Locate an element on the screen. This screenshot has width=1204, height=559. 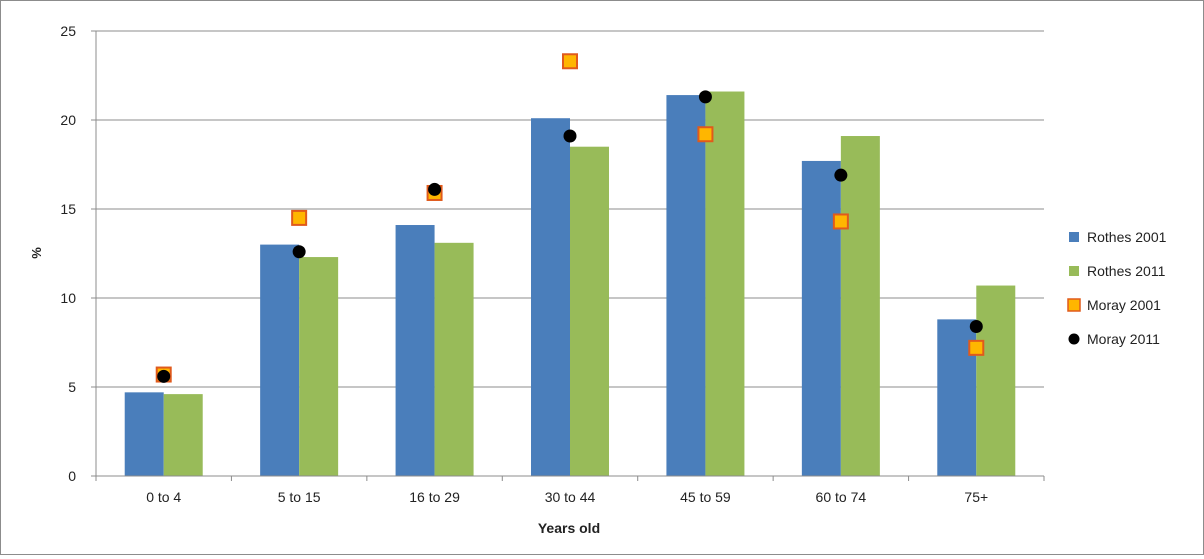
y-axis-label: % is located at coordinates (36, 253).